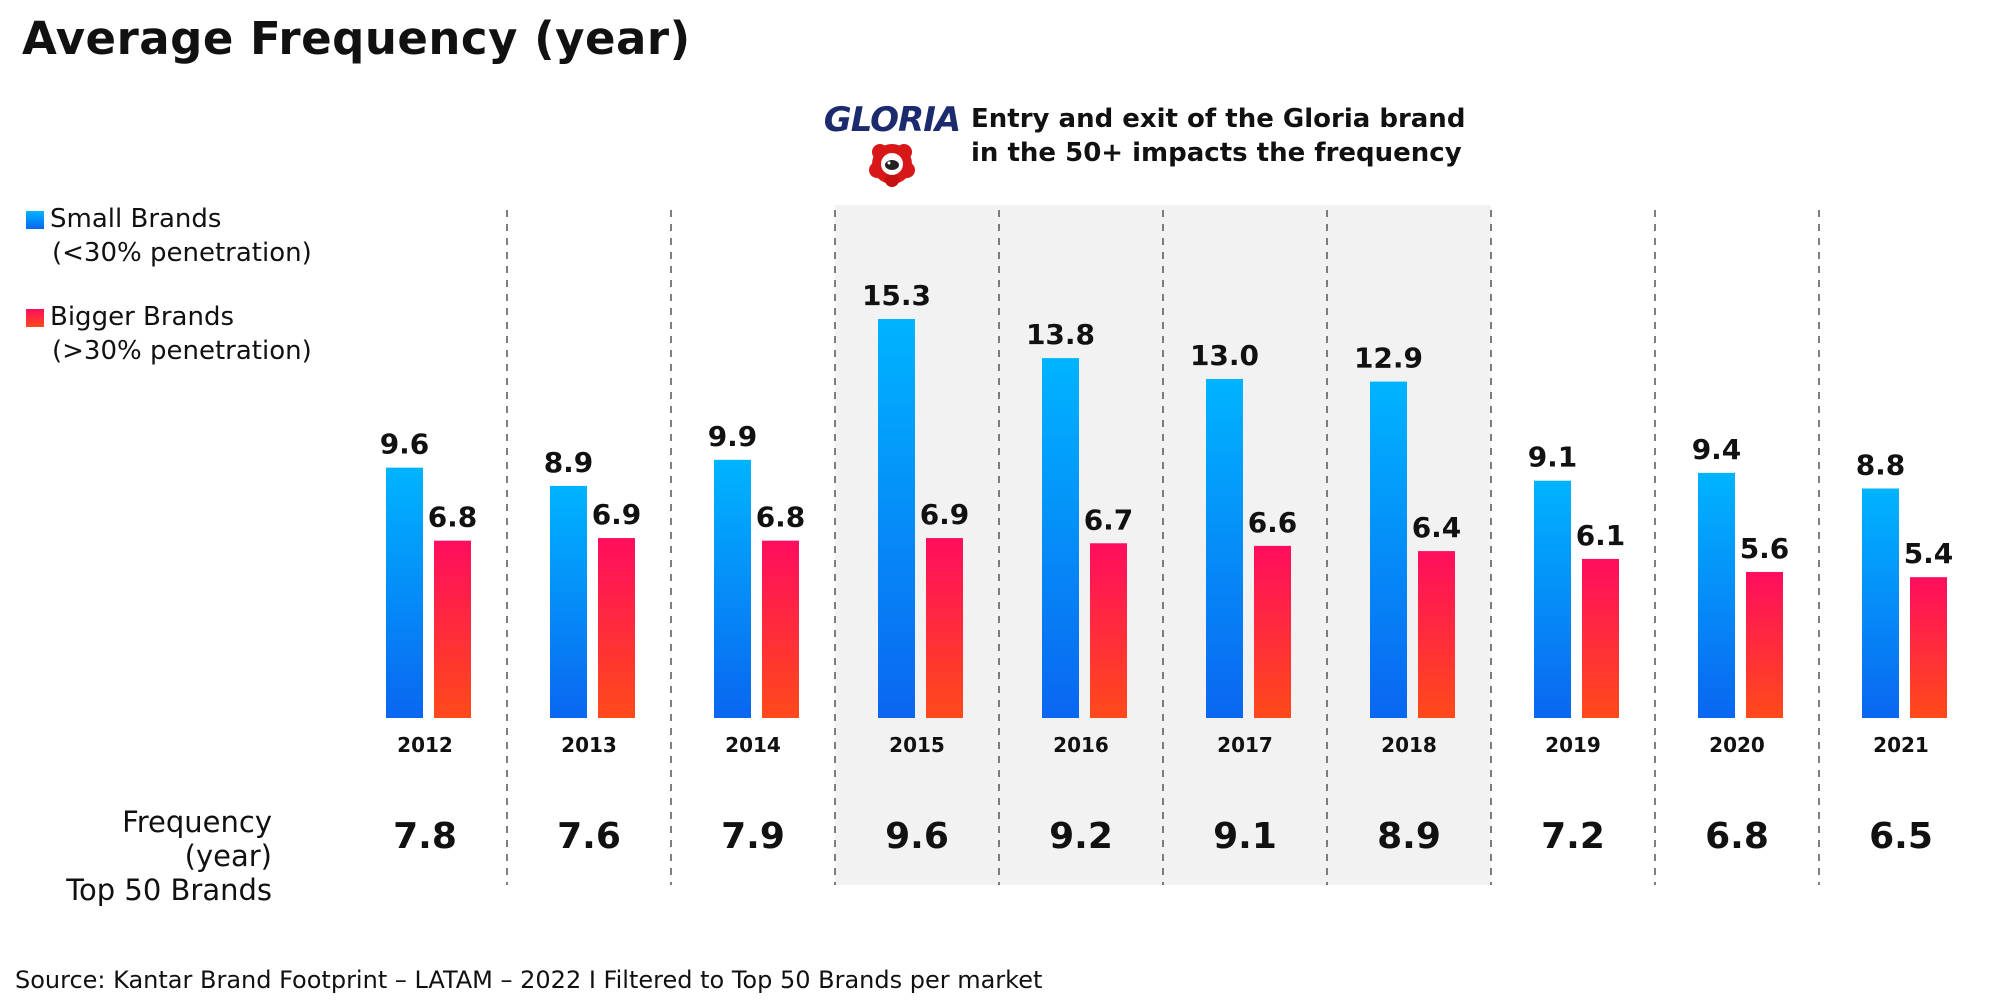  I want to click on bigger-brands-value-label: 6.1, so click(1601, 535).